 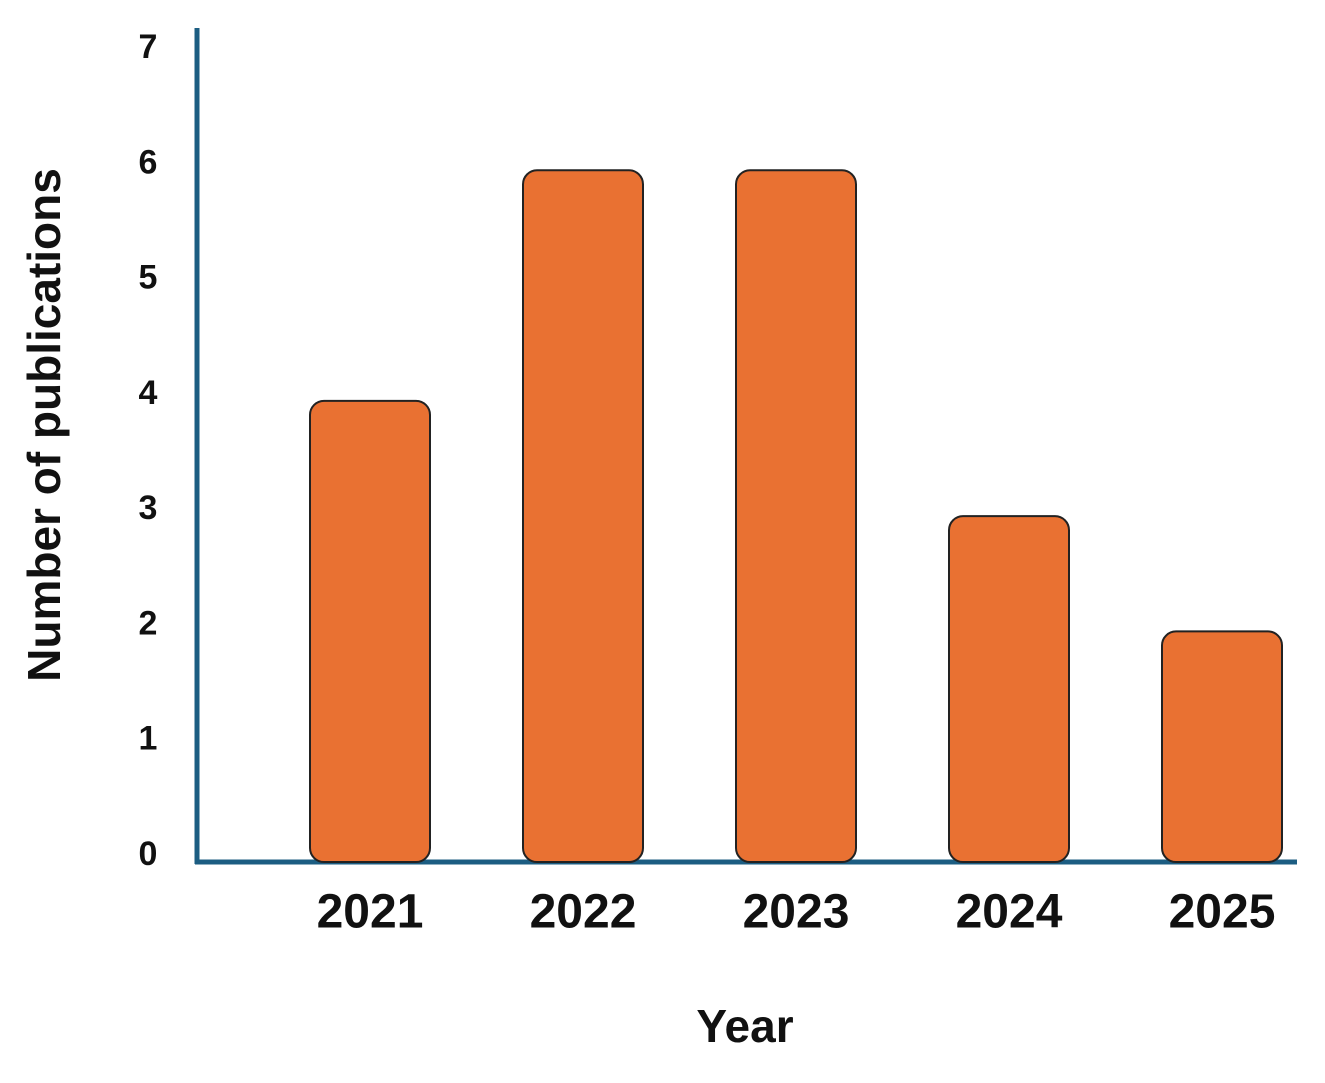 I want to click on y-tick-label: 7, so click(x=148, y=47).